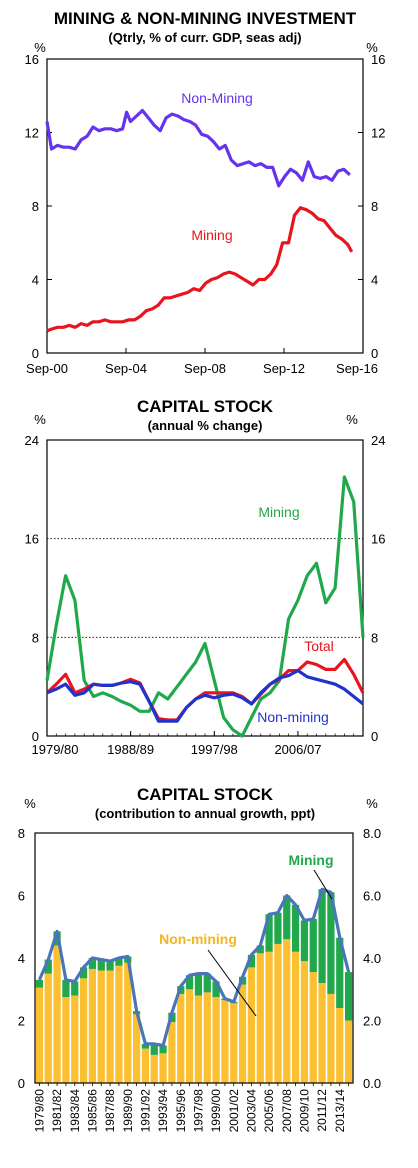 This screenshot has width=418, height=1168. I want to click on chart3-bars, so click(194, 986).